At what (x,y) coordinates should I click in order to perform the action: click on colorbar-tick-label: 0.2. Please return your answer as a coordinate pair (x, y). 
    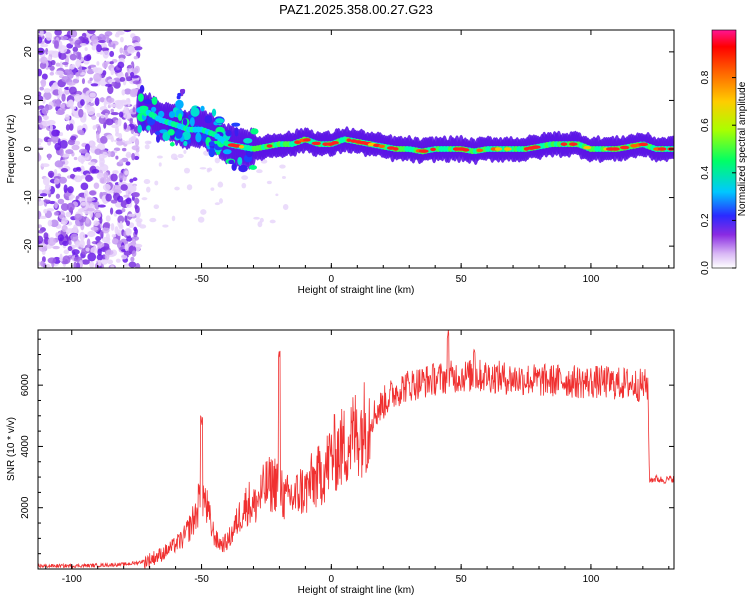
    Looking at the image, I should click on (705, 220).